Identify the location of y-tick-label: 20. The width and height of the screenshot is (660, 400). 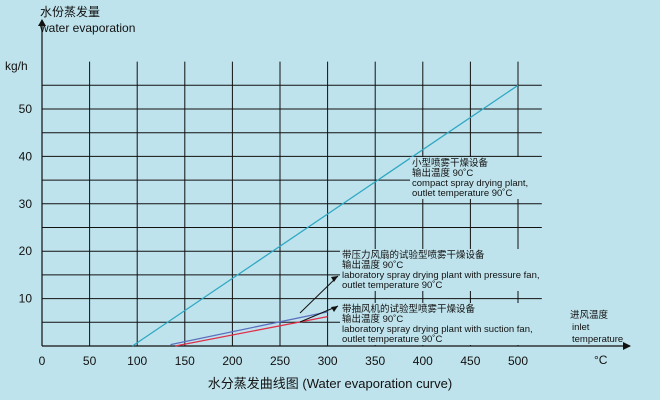
(26, 251).